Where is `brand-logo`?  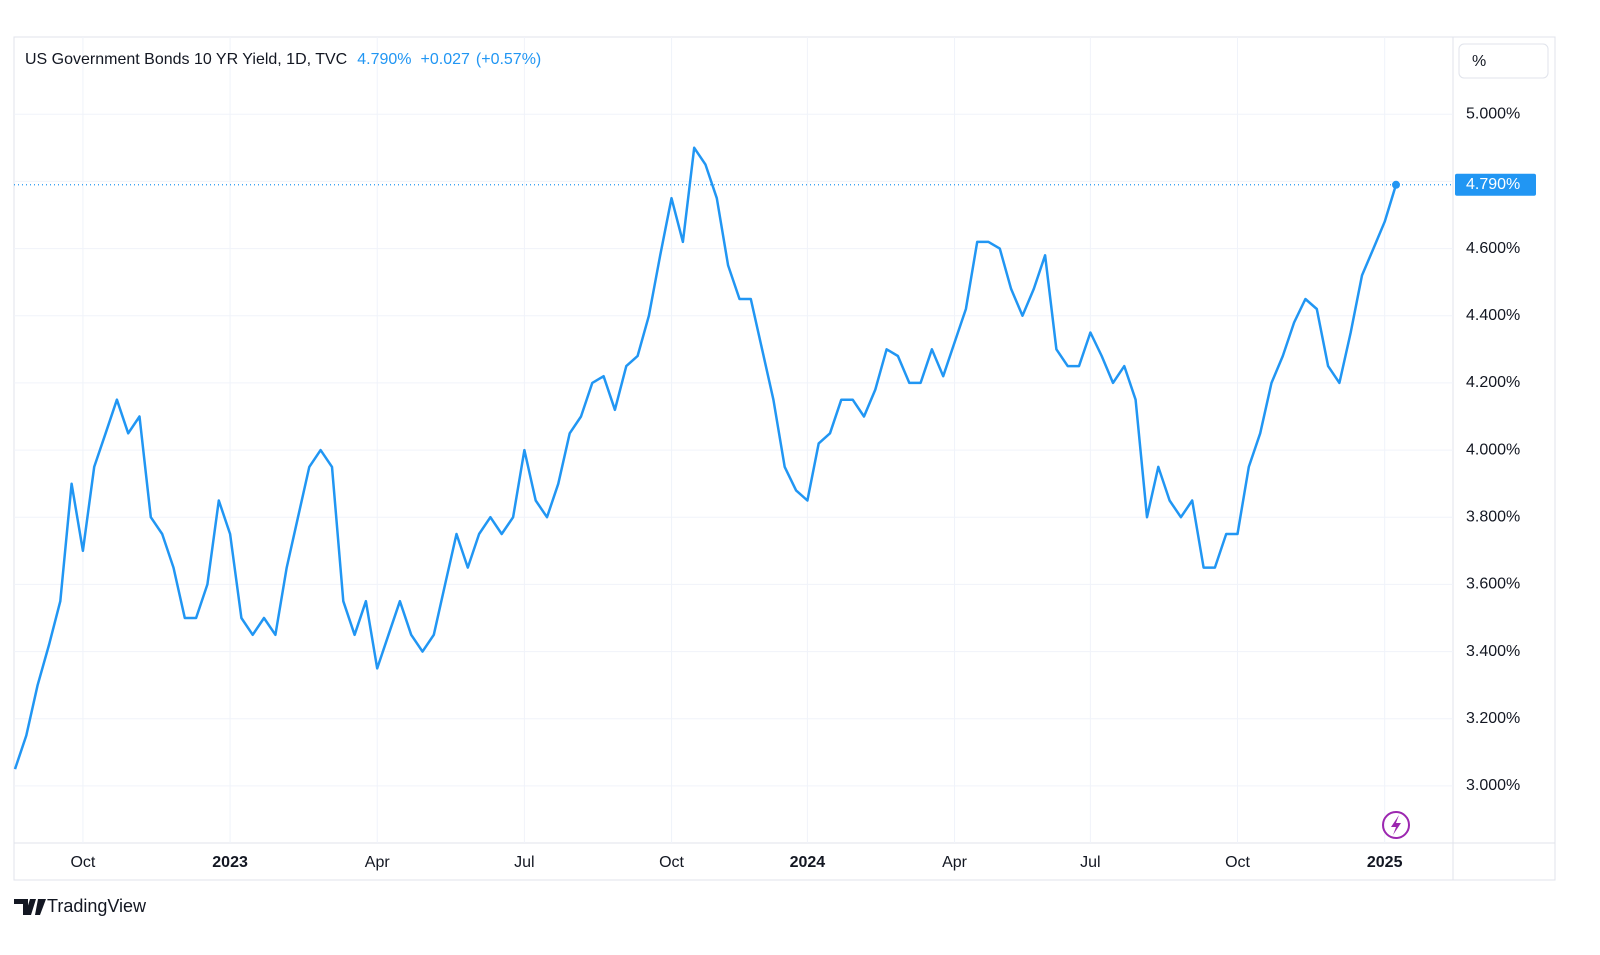
brand-logo is located at coordinates (30, 907).